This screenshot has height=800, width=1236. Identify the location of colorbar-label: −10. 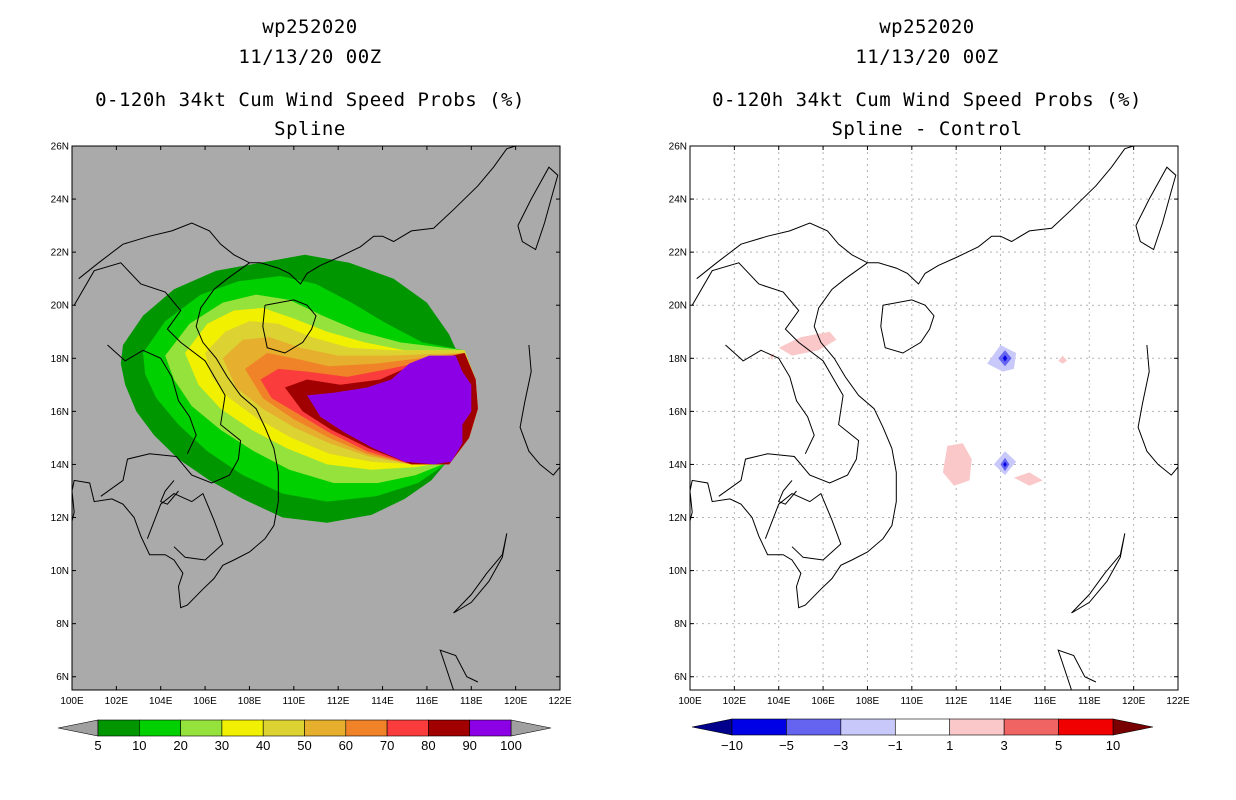
(732, 745).